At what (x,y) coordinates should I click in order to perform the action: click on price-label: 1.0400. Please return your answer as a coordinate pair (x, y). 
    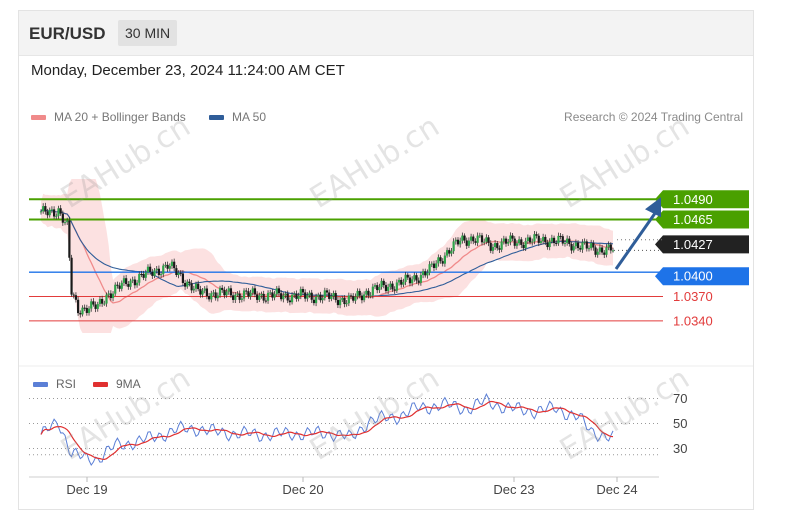
    Looking at the image, I should click on (693, 276).